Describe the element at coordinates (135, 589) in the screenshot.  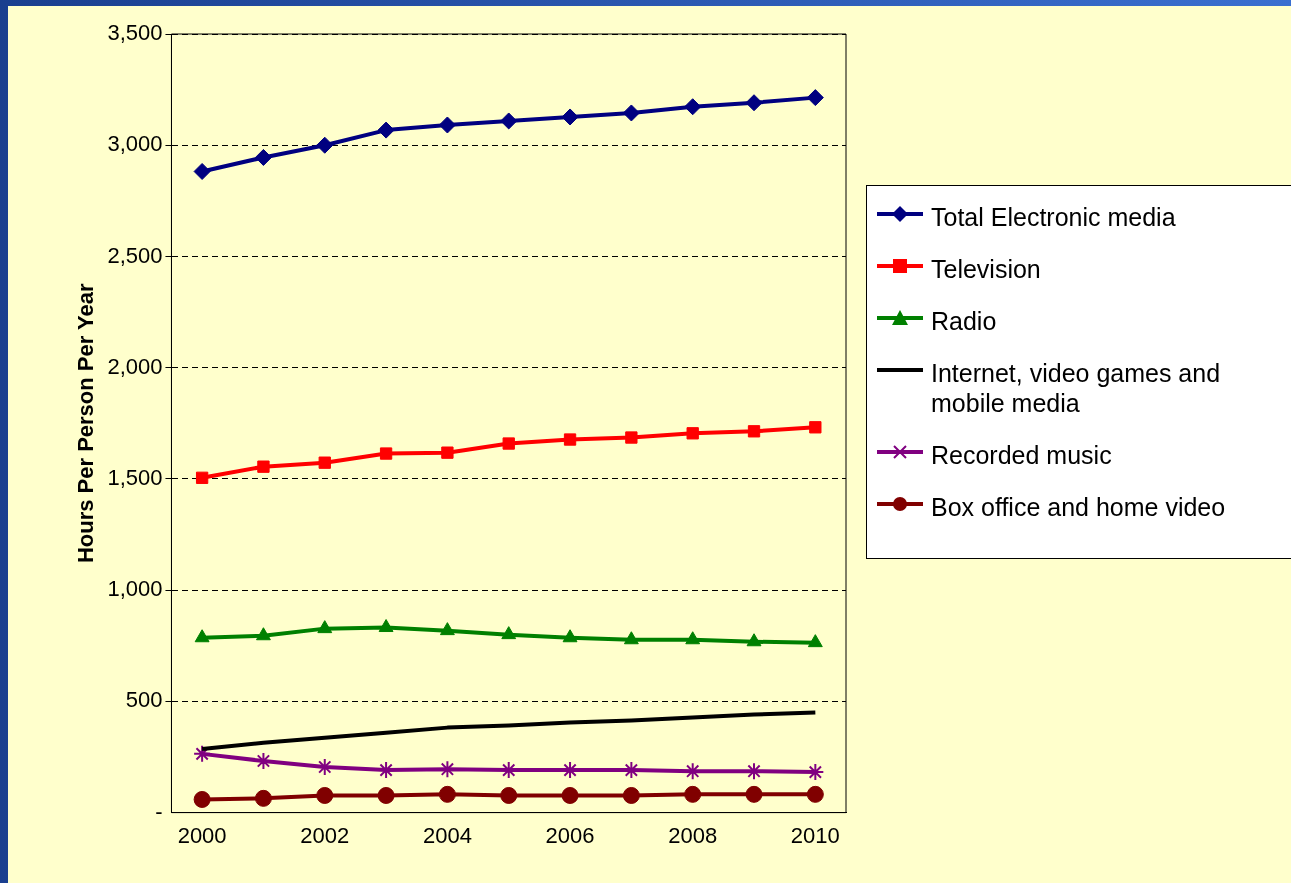
I see `y-tick-label: 1,000` at that location.